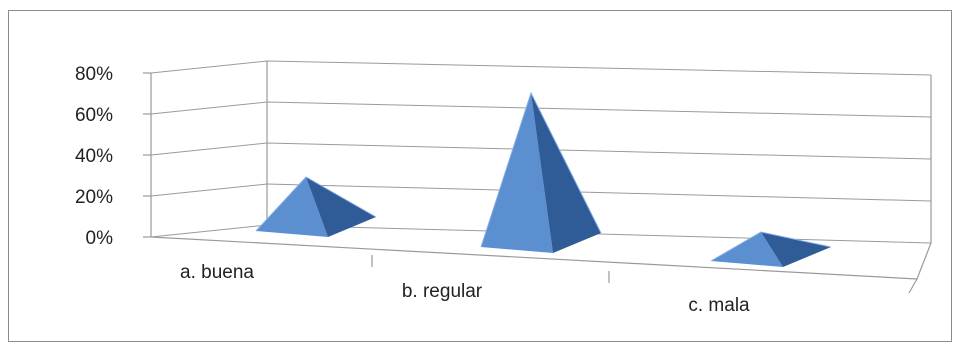 The height and width of the screenshot is (347, 960). I want to click on category-label: b. regular, so click(442, 291).